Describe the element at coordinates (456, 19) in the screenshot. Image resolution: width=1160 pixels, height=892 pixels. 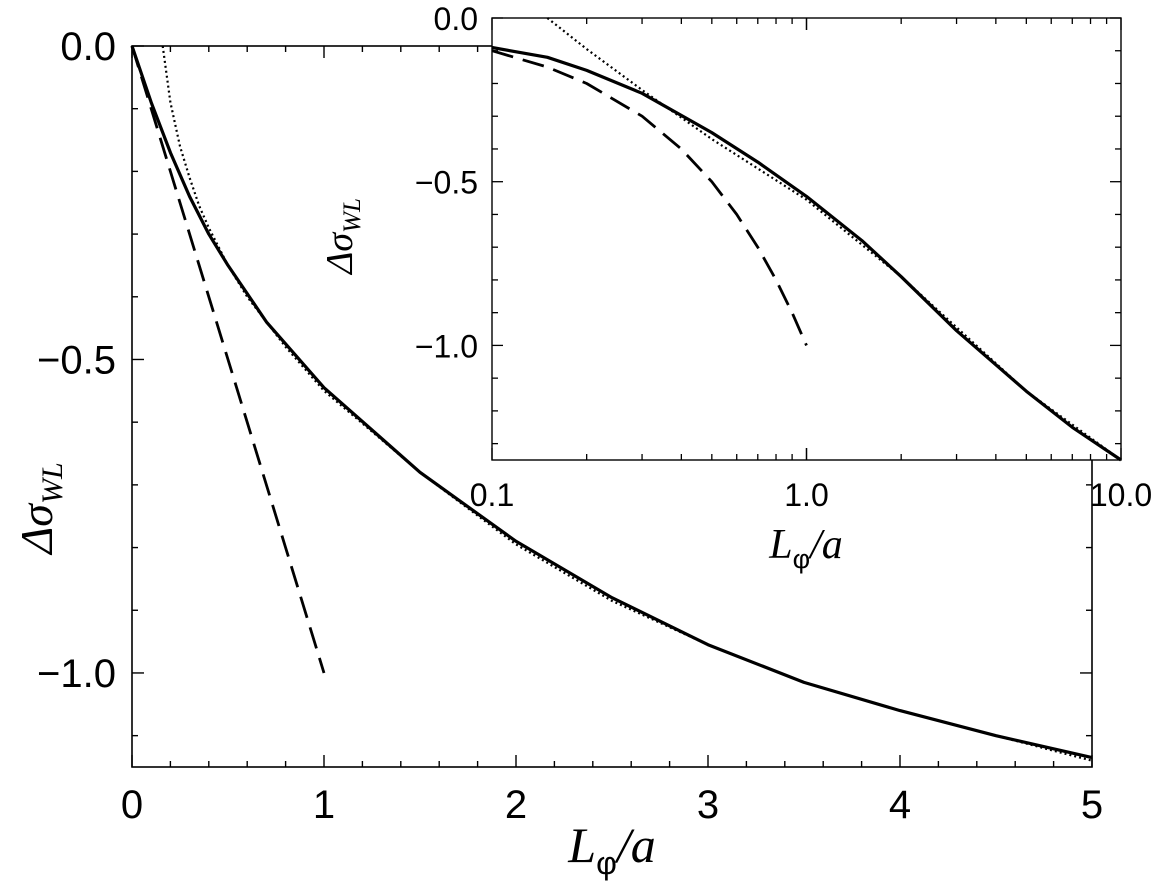
I see `inset-y-tick-label: 0.0` at that location.